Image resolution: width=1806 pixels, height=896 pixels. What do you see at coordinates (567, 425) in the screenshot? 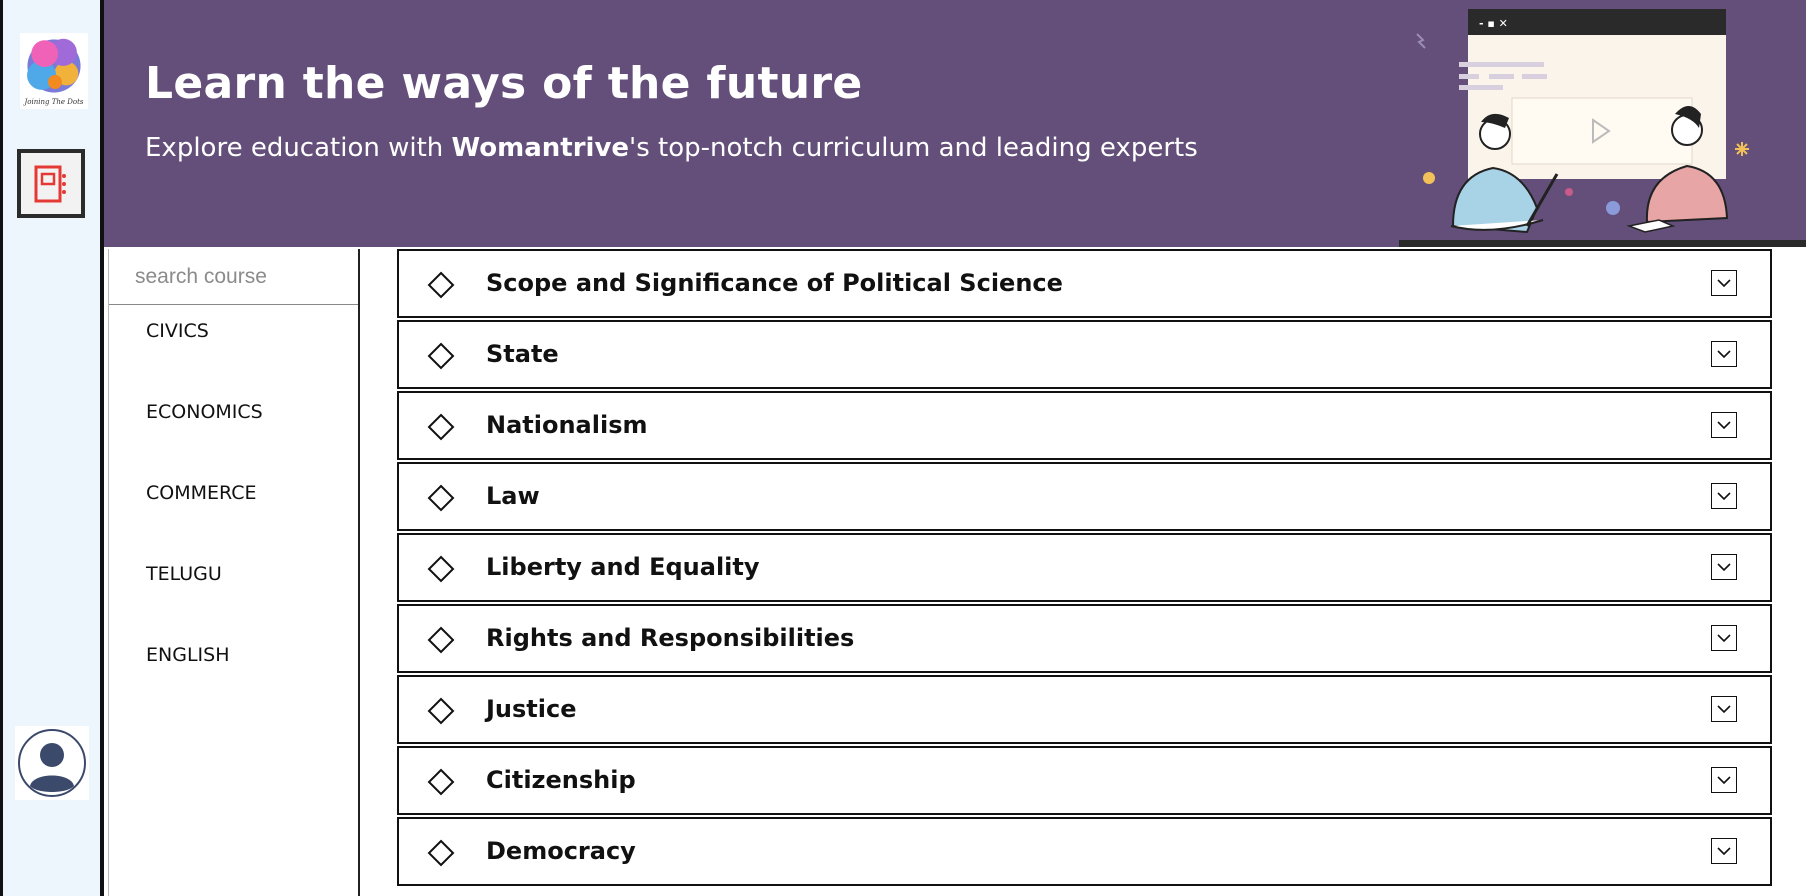
I see `topic-title: Nationalism` at bounding box center [567, 425].